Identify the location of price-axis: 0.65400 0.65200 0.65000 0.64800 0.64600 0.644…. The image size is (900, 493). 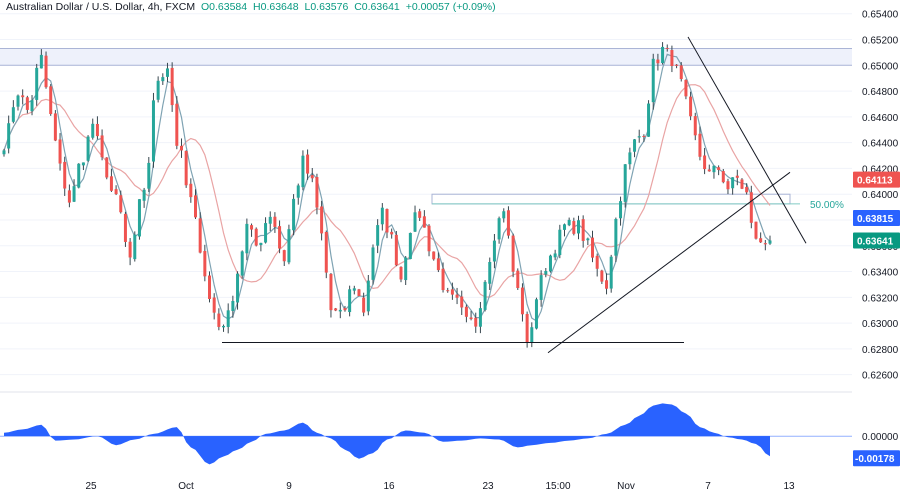
(880, 226).